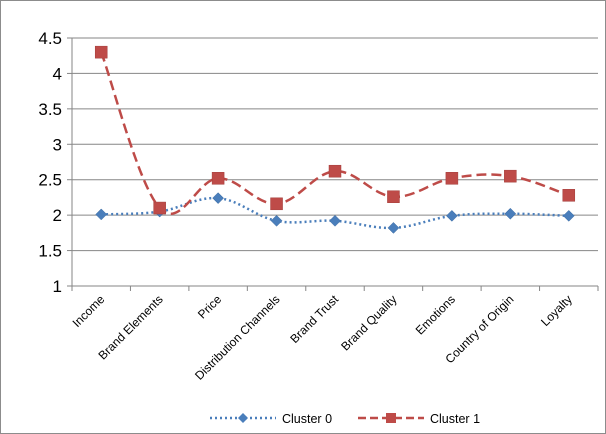 Image resolution: width=606 pixels, height=434 pixels. What do you see at coordinates (57, 215) in the screenshot?
I see `y-tick-label: 2` at bounding box center [57, 215].